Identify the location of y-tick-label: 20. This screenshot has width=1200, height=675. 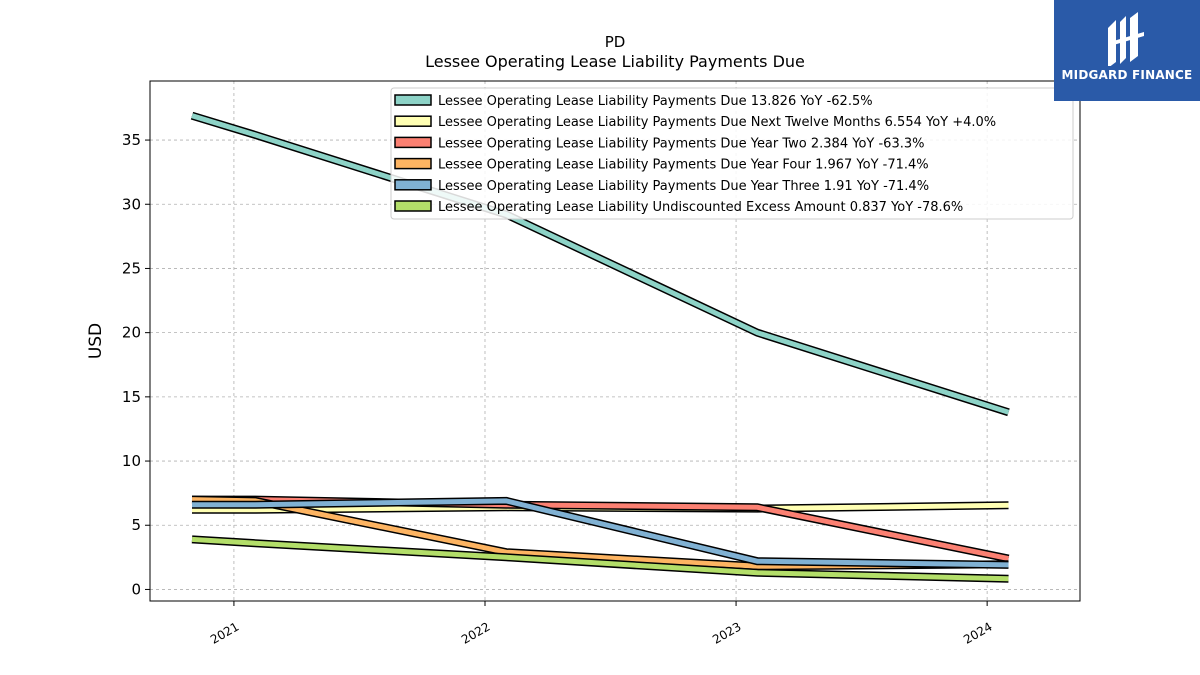
(131, 333).